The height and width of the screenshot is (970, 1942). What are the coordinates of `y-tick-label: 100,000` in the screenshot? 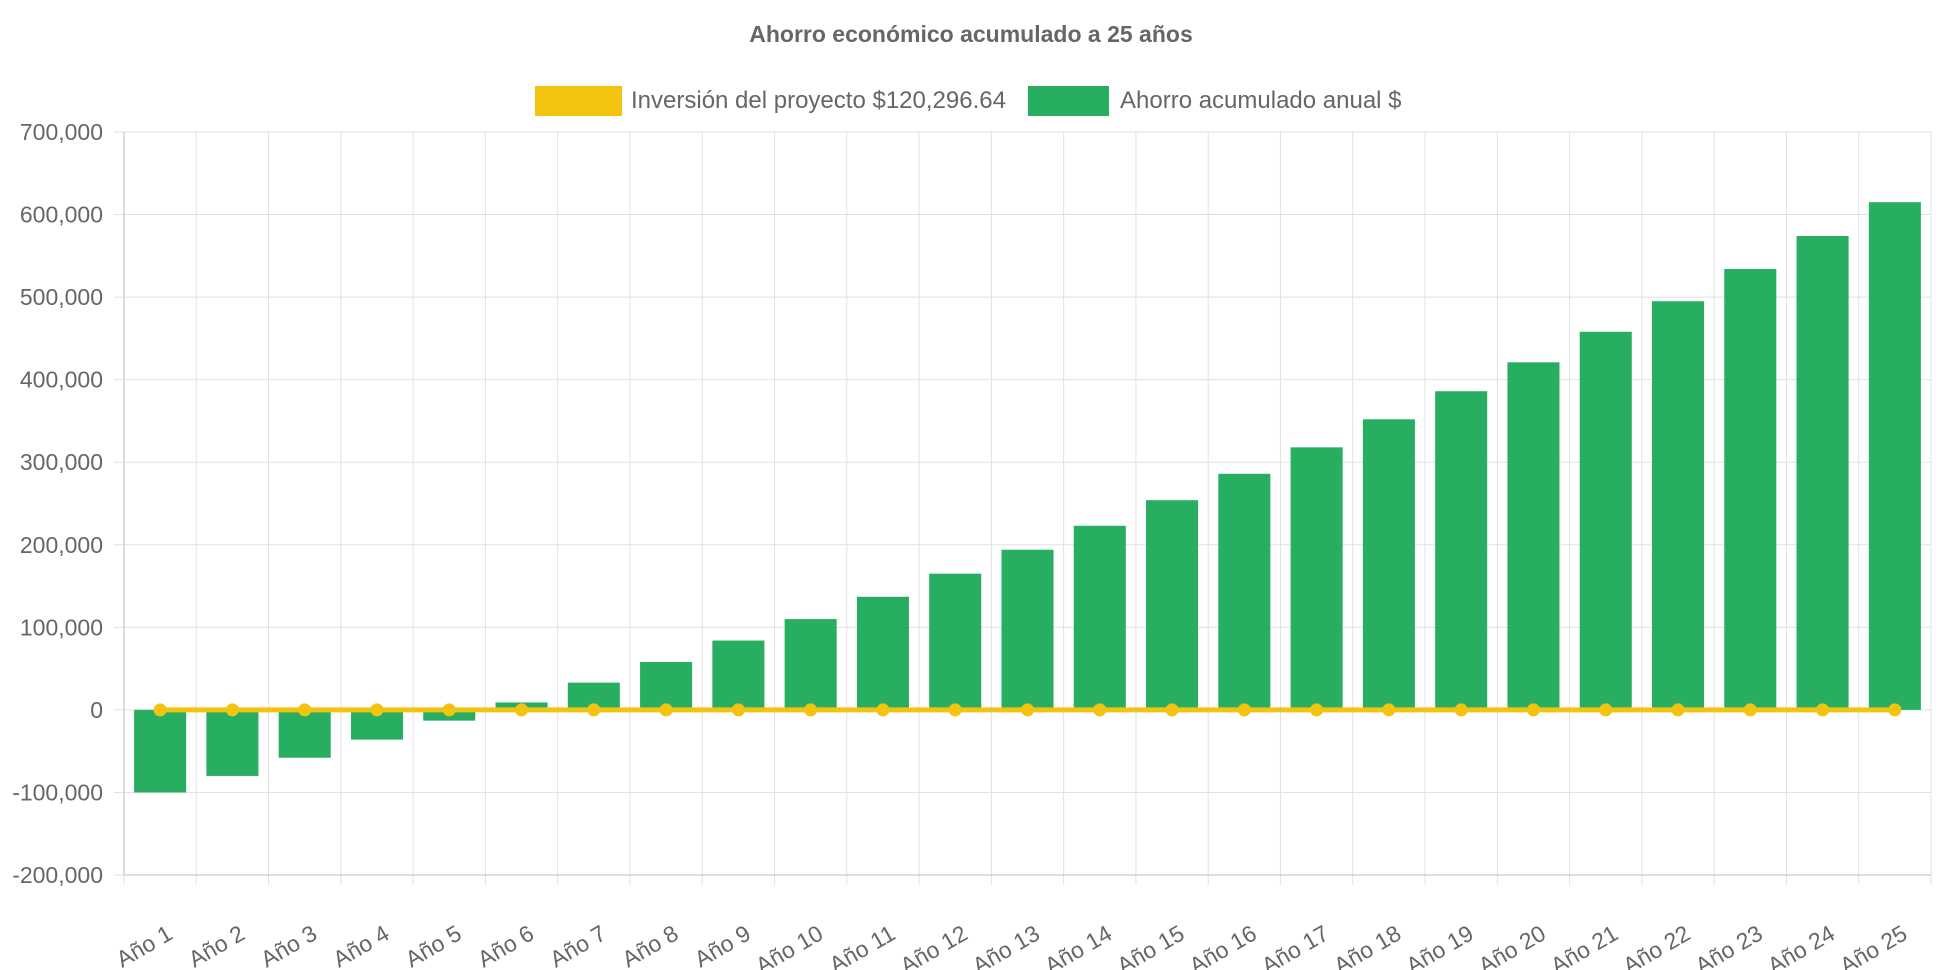 It's located at (61, 627).